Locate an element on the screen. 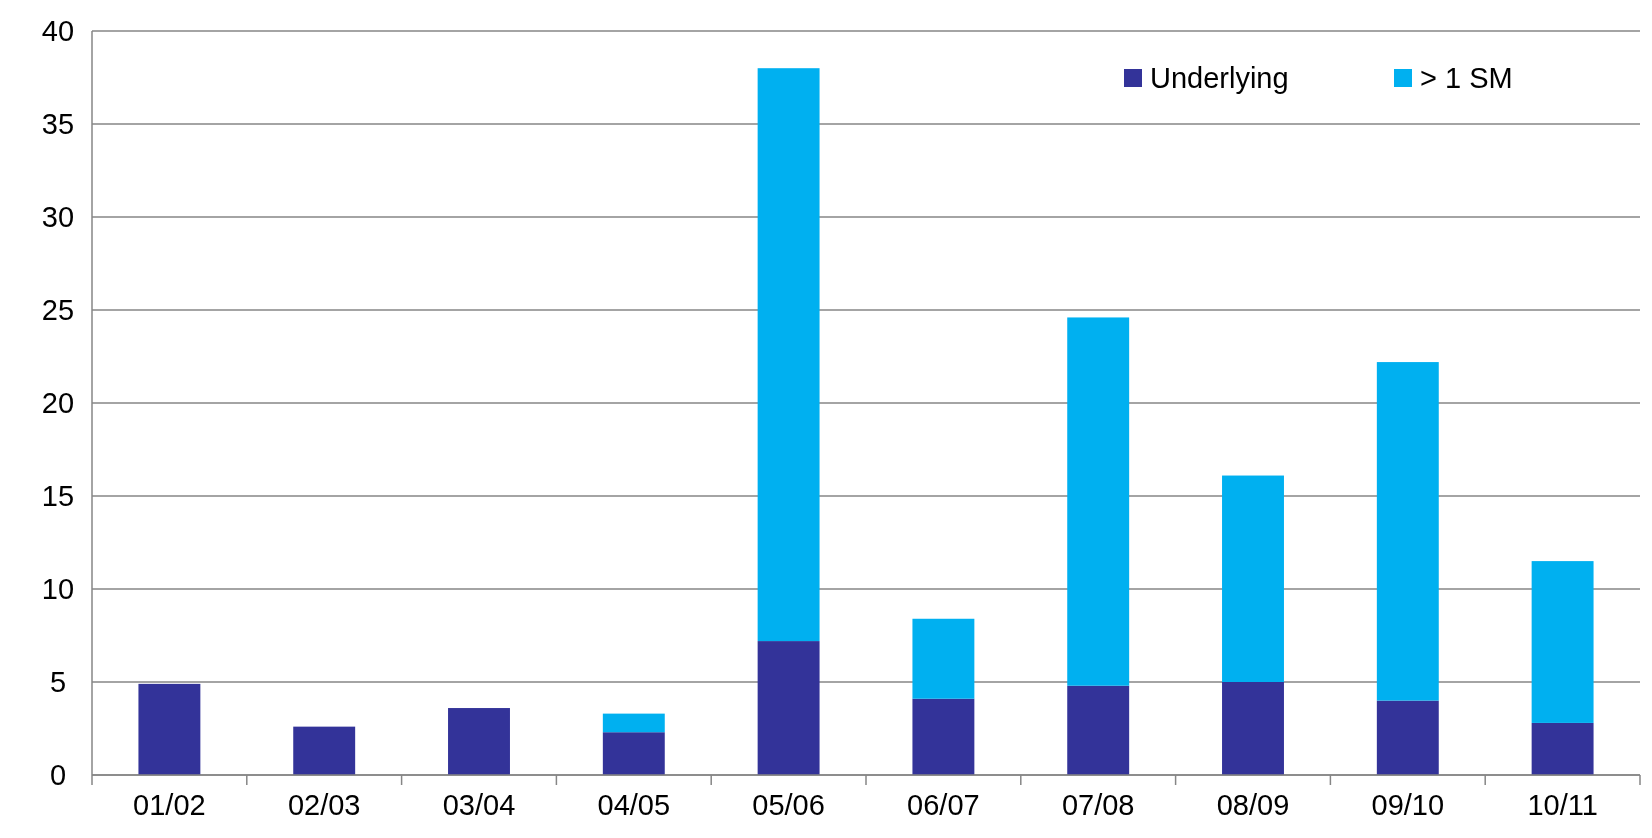 This screenshot has height=838, width=1652. x-tick-label: 01/02 is located at coordinates (169, 805).